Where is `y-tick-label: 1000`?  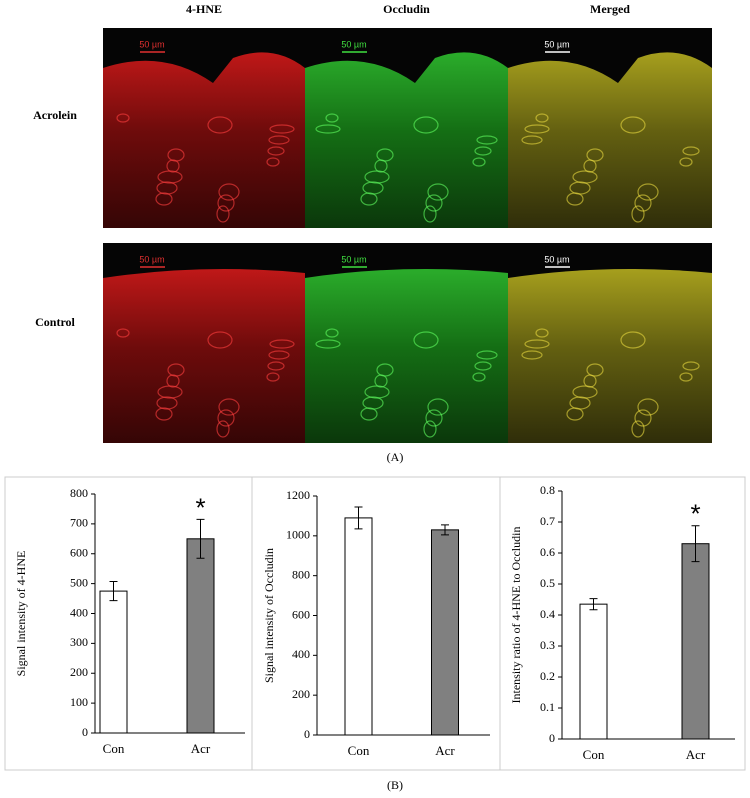
y-tick-label: 1000 is located at coordinates (298, 535).